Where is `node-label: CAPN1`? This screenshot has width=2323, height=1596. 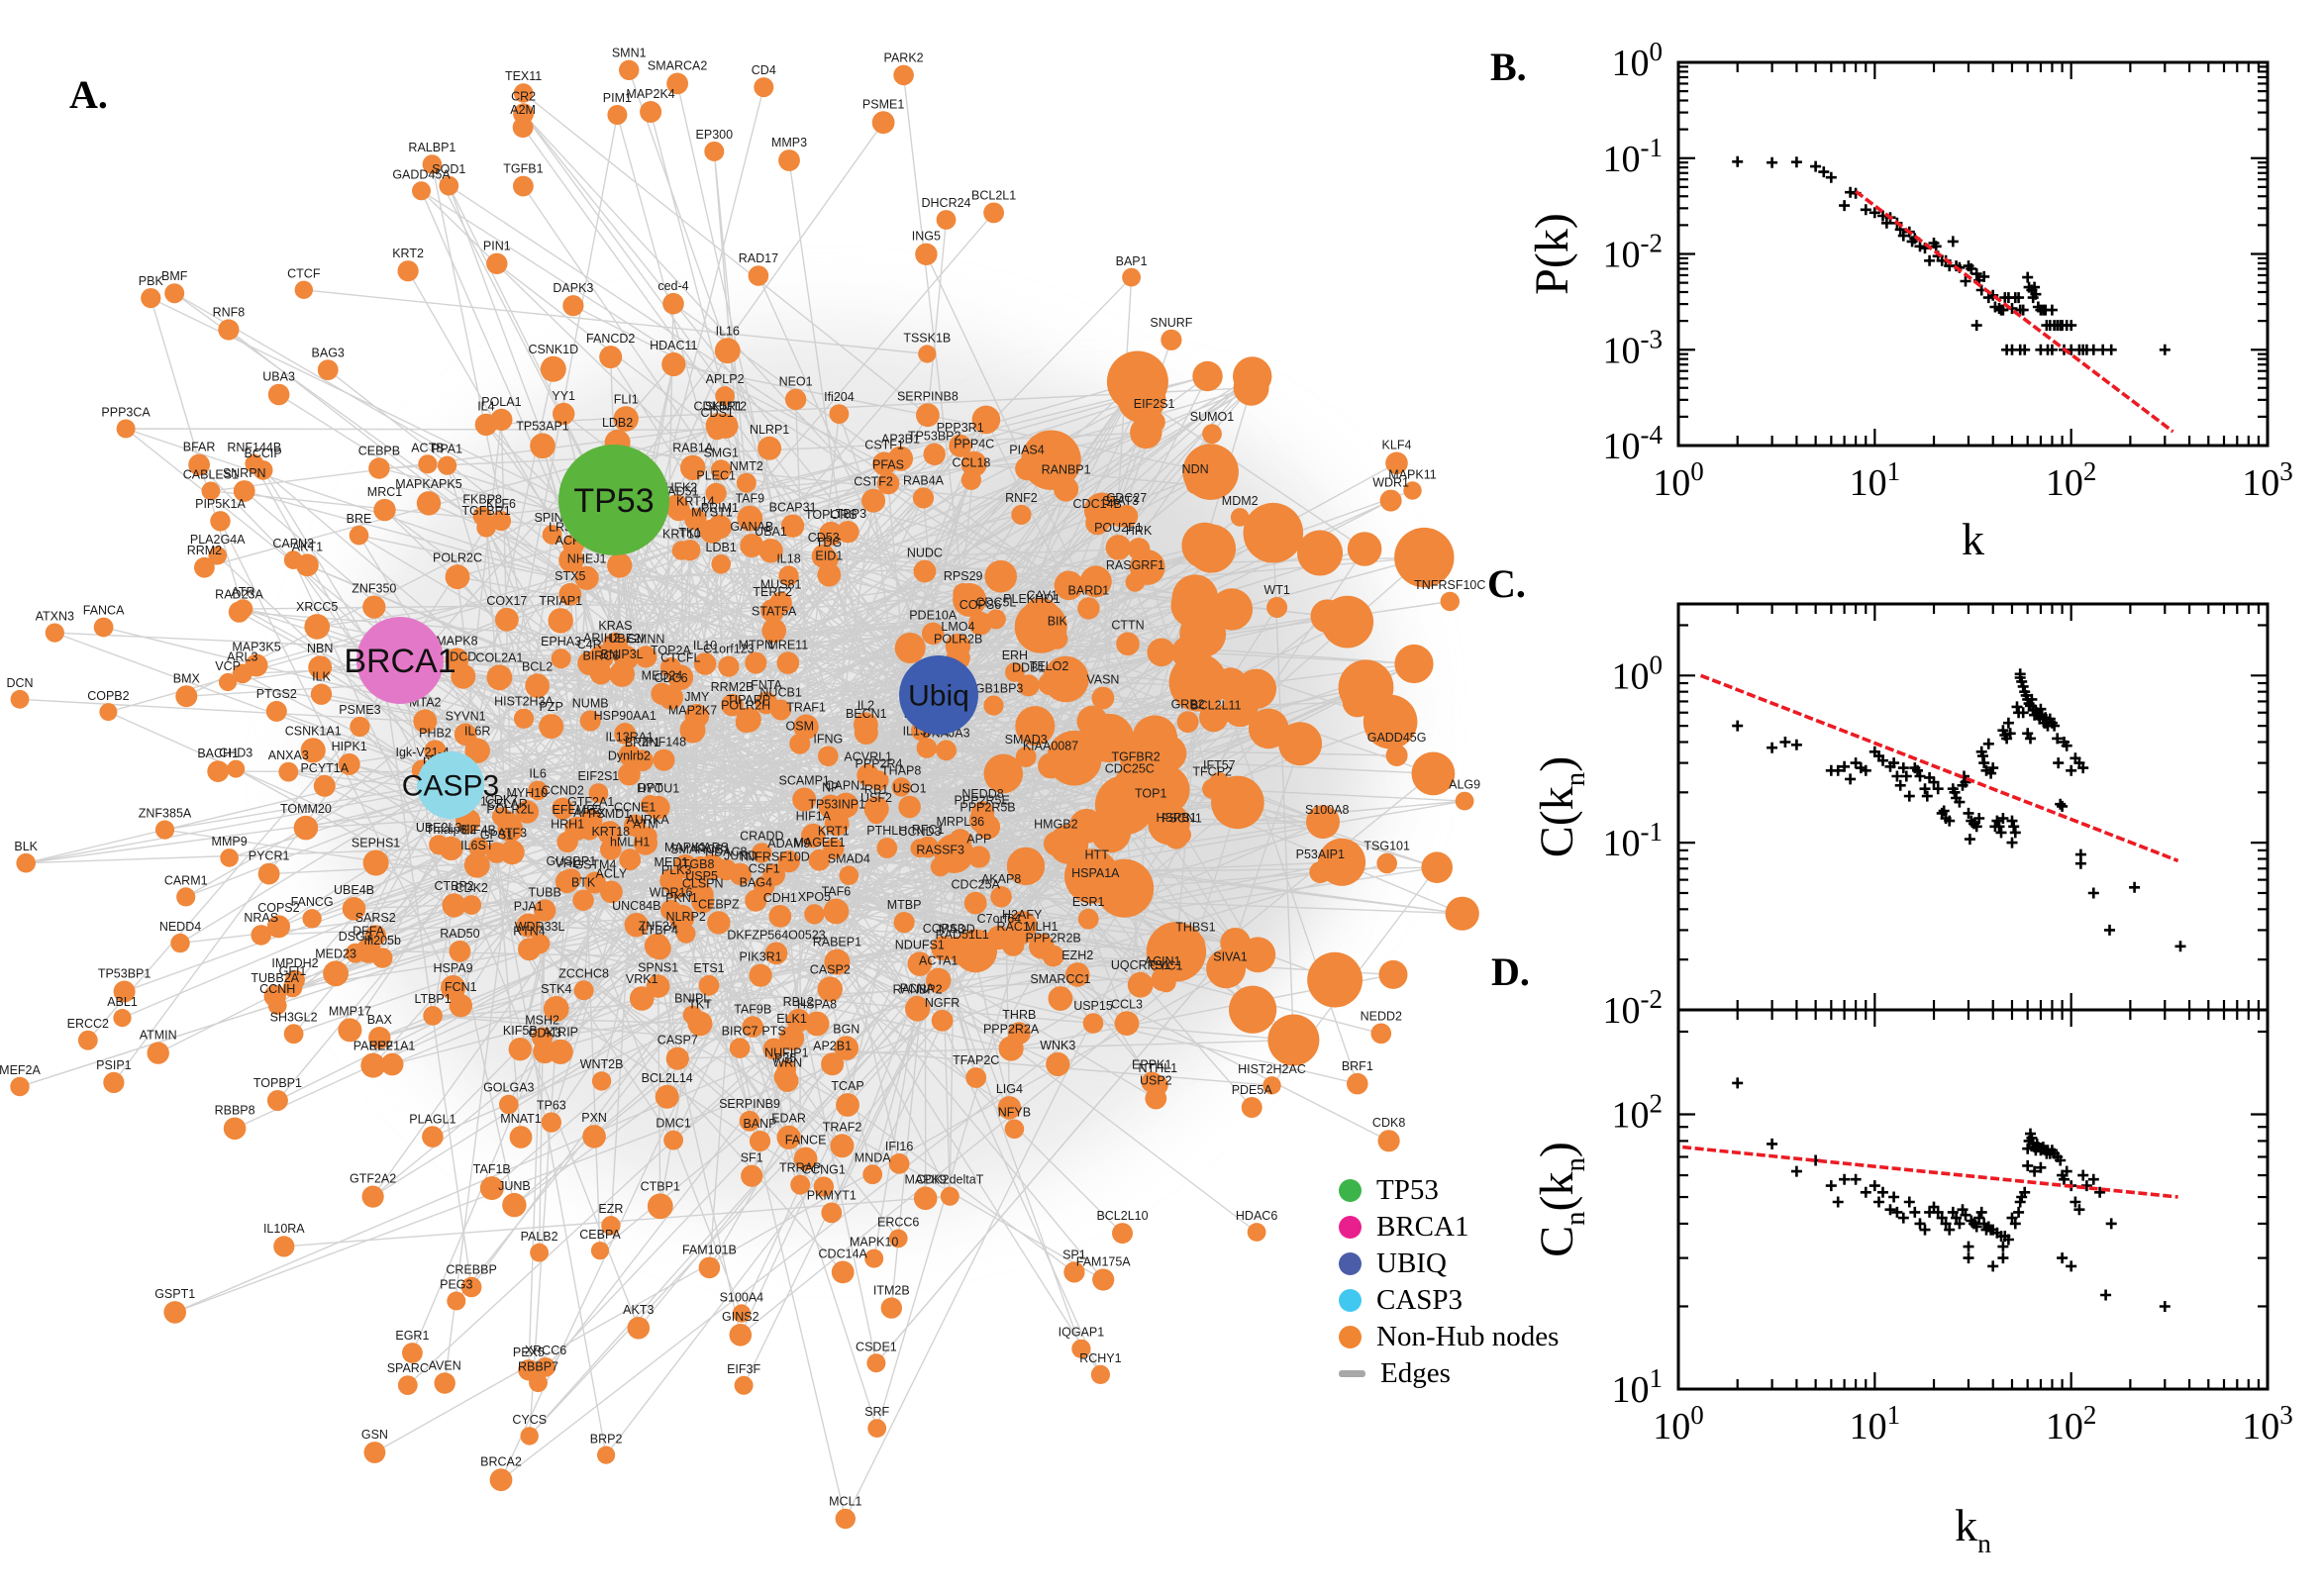 node-label: CAPN1 is located at coordinates (845, 786).